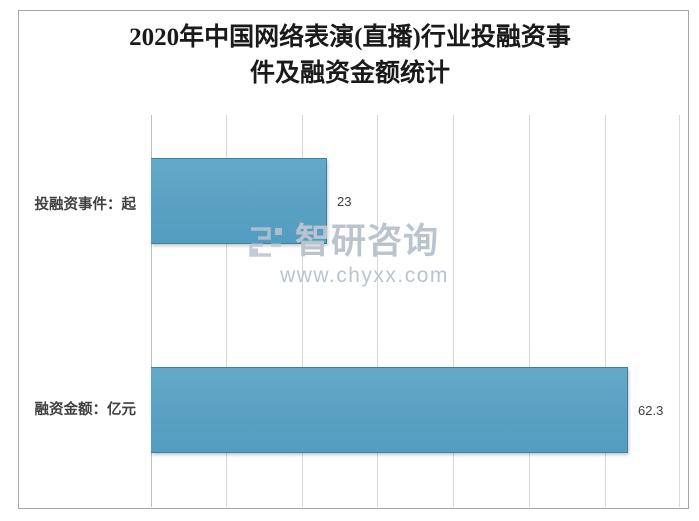 This screenshot has width=699, height=521. I want to click on category-axis-line, so click(151, 311).